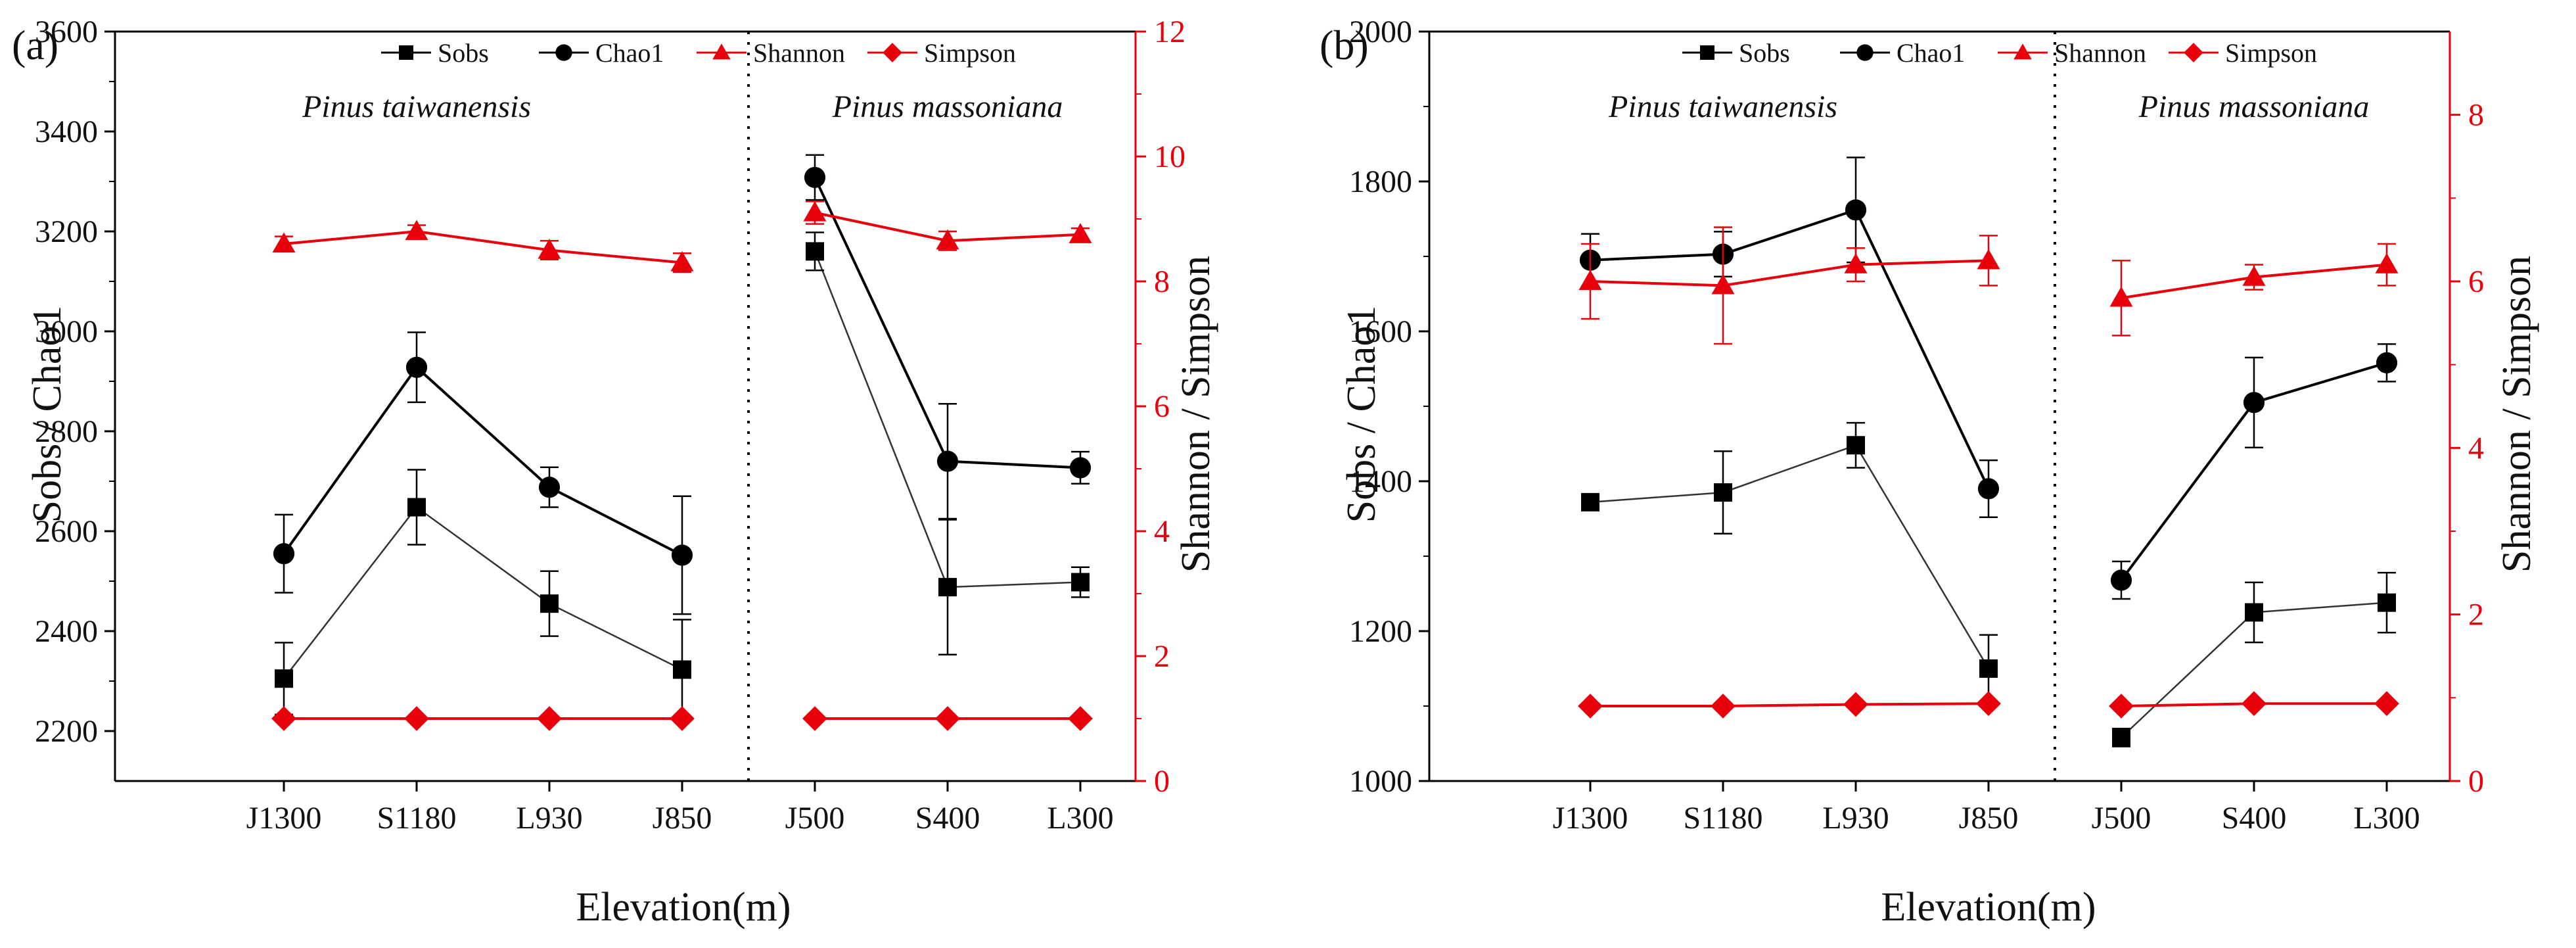 The height and width of the screenshot is (948, 2576). What do you see at coordinates (47, 414) in the screenshot?
I see `y-axis-title-left: Sobs / Chao1` at bounding box center [47, 414].